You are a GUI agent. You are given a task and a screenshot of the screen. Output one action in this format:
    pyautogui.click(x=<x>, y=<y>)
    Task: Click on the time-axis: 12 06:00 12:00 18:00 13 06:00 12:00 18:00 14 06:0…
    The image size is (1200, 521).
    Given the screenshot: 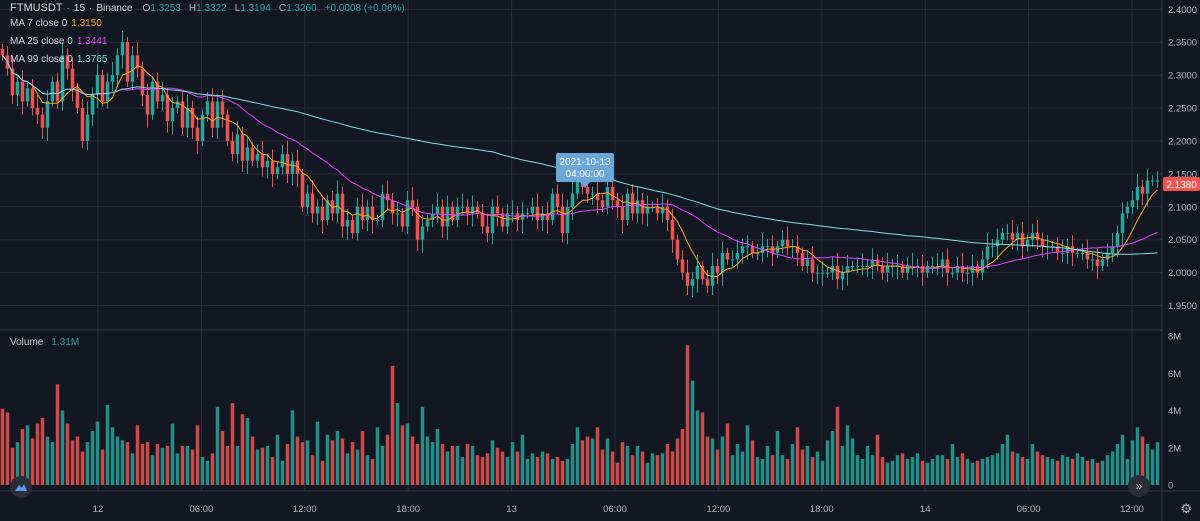 What is the action you would take?
    pyautogui.click(x=618, y=509)
    